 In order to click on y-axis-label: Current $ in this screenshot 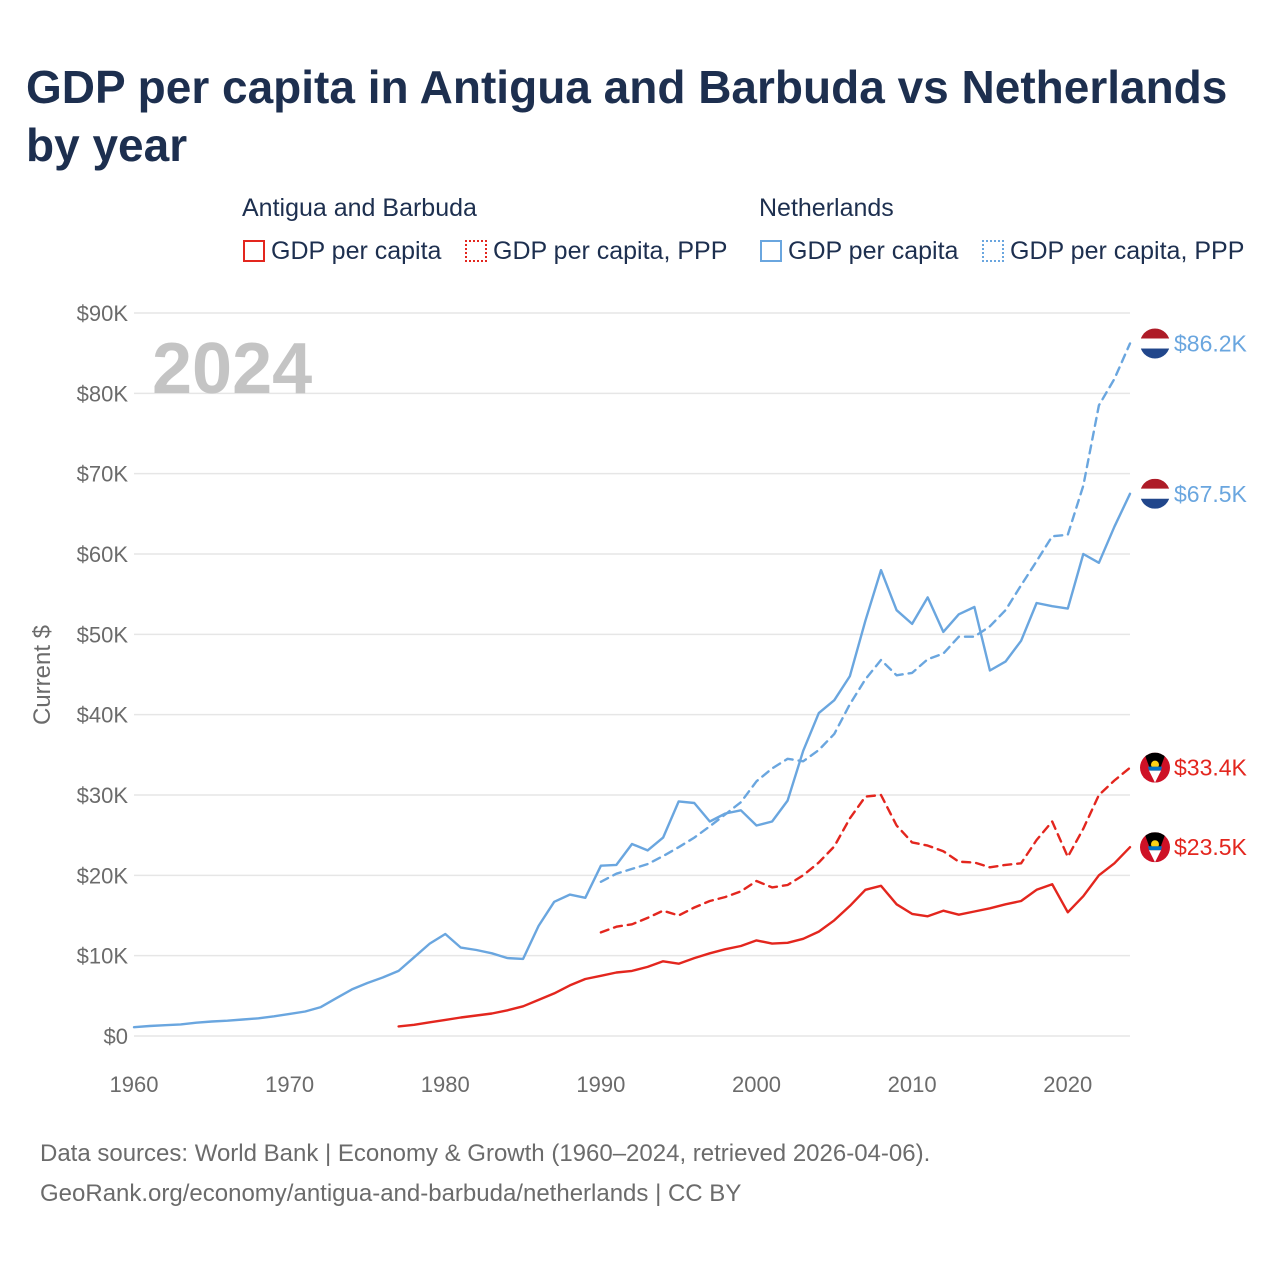, I will do `click(42, 675)`.